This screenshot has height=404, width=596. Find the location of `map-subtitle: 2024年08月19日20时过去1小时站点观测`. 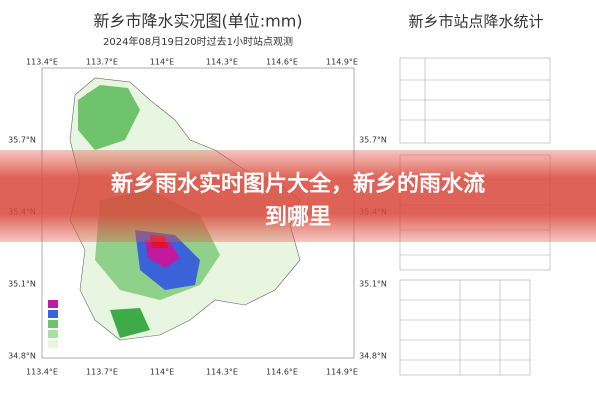

map-subtitle: 2024年08月19日20时过去1小时站点观测 is located at coordinates (198, 41).